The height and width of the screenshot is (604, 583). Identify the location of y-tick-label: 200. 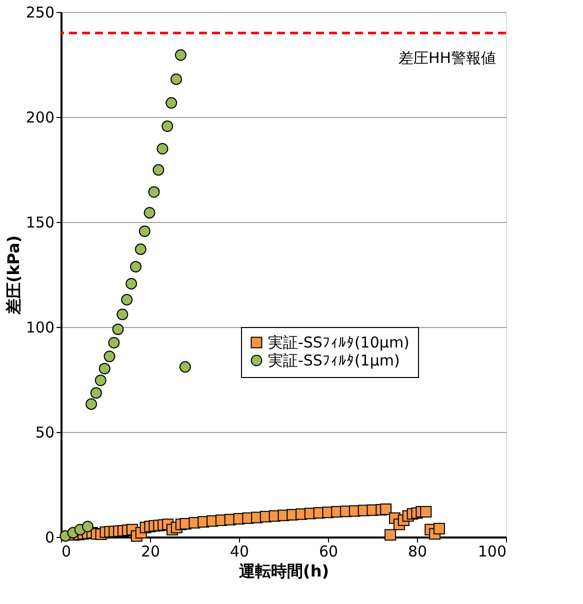
(40, 117).